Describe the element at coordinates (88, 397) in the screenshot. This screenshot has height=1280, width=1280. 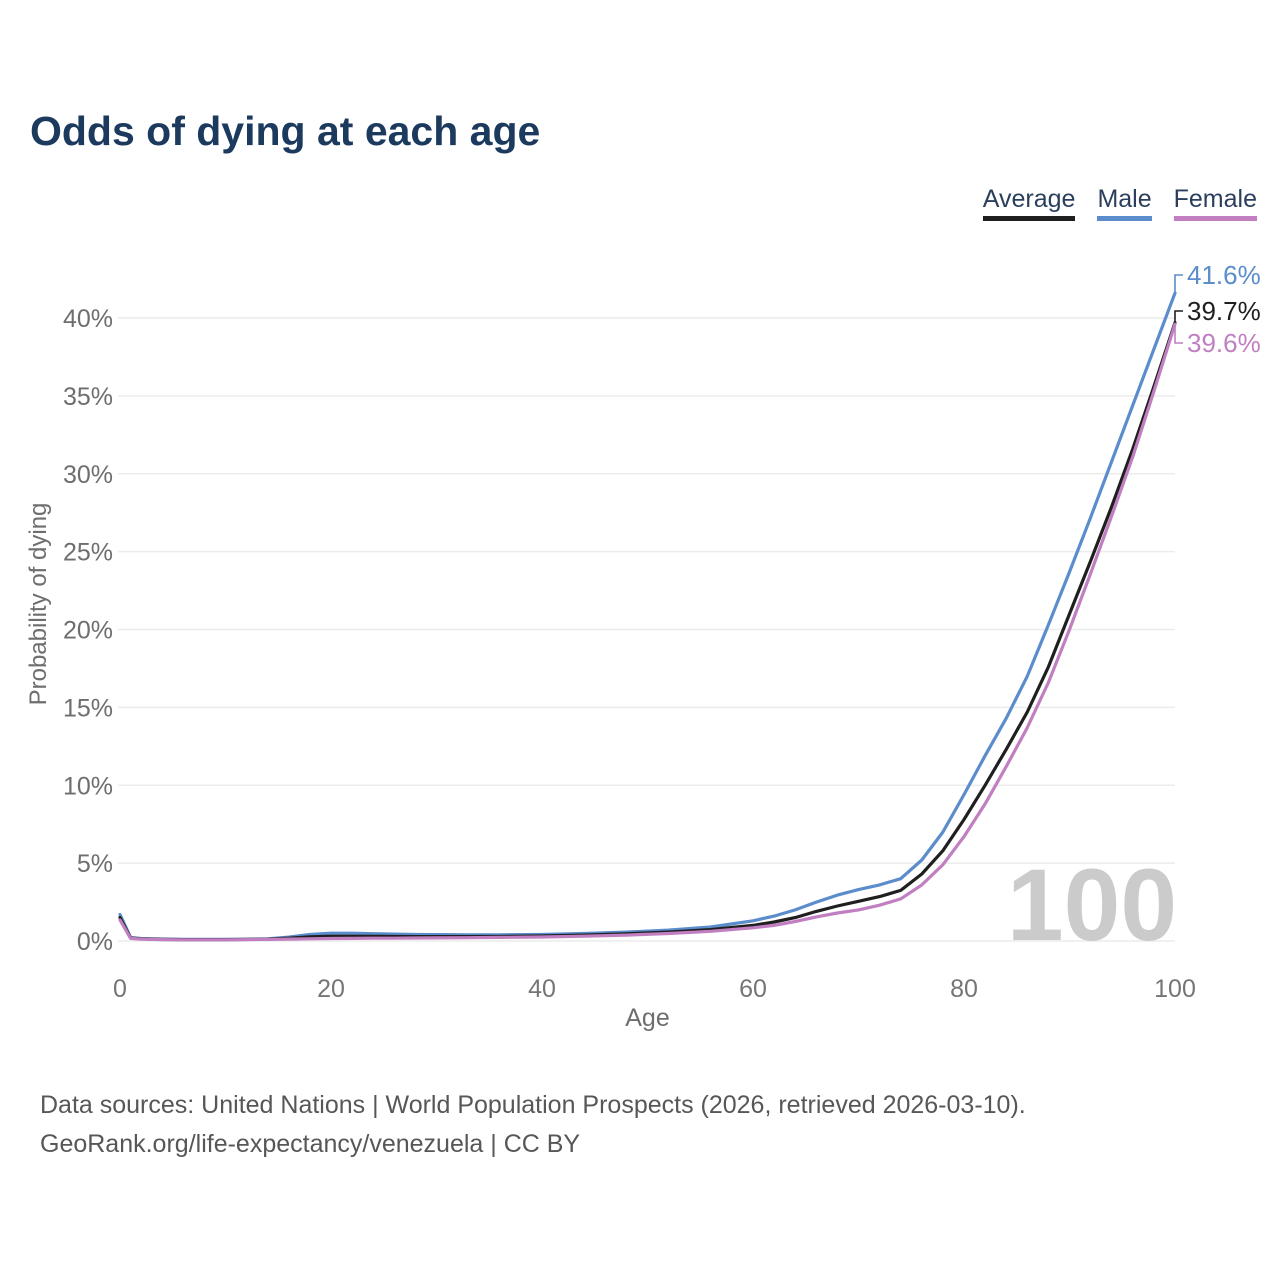
I see `y-tick-label-35: 35%` at that location.